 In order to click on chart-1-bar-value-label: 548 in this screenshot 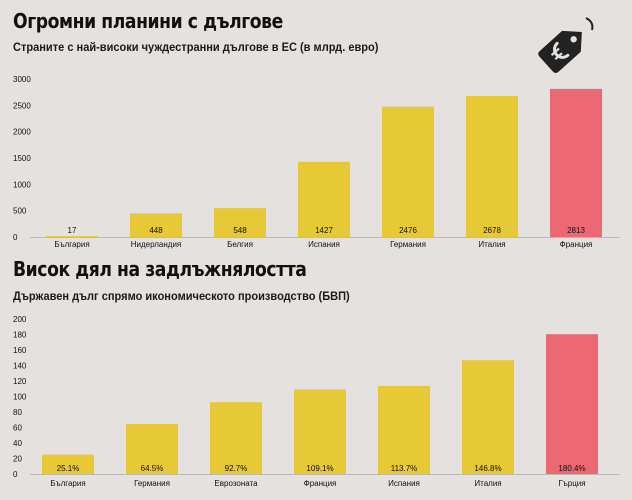, I will do `click(240, 230)`.